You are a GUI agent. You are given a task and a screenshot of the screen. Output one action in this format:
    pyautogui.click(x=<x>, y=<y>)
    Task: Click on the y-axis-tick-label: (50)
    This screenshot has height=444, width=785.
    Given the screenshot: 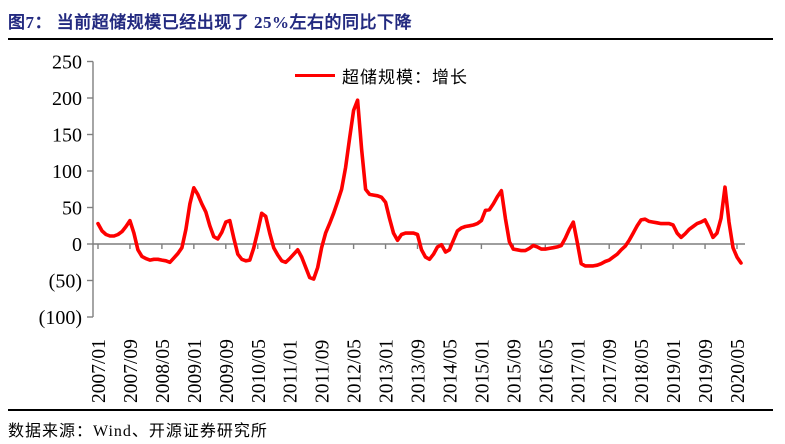 What is the action you would take?
    pyautogui.click(x=65, y=282)
    